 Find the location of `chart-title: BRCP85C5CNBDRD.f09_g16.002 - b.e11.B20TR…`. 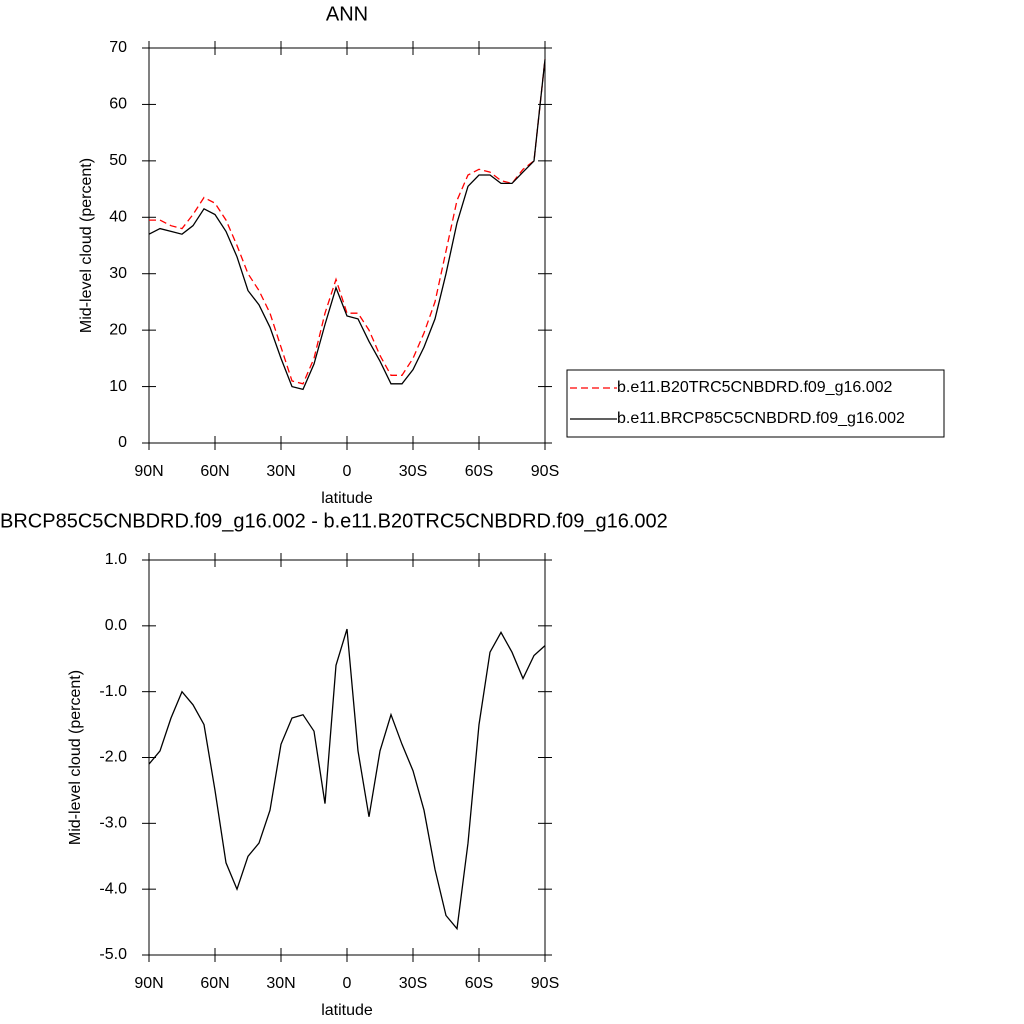

chart-title: BRCP85C5CNBDRD.f09_g16.002 - b.e11.B20TR… is located at coordinates (334, 521).